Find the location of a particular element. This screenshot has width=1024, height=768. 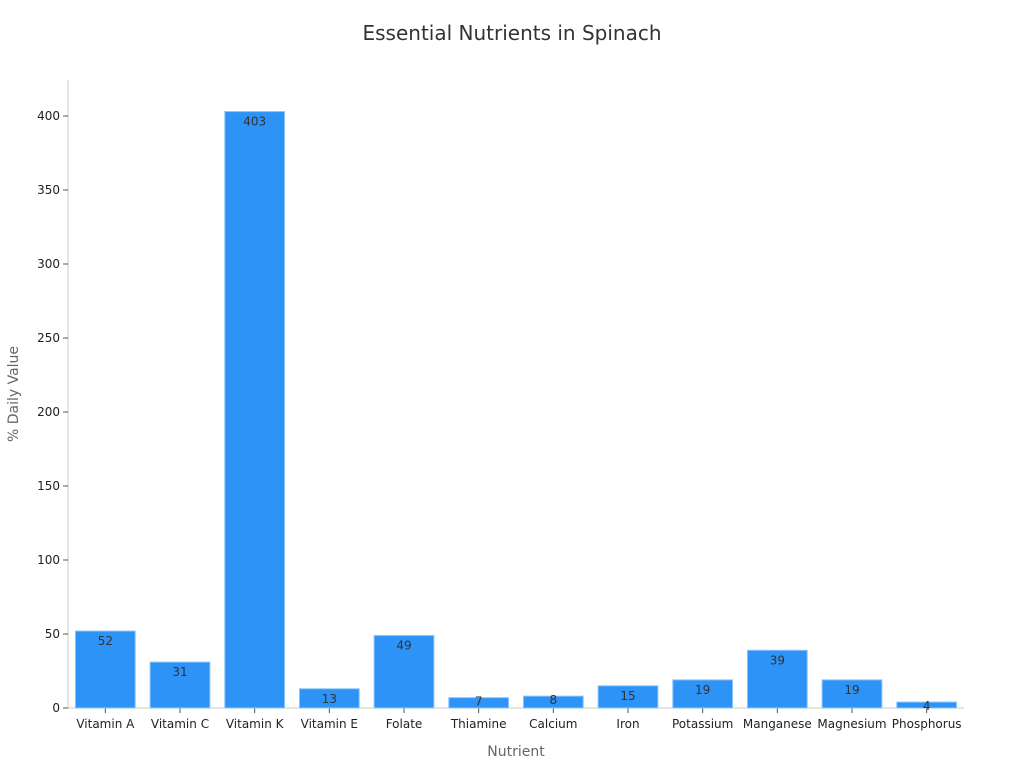

data-label: 13 is located at coordinates (329, 699).